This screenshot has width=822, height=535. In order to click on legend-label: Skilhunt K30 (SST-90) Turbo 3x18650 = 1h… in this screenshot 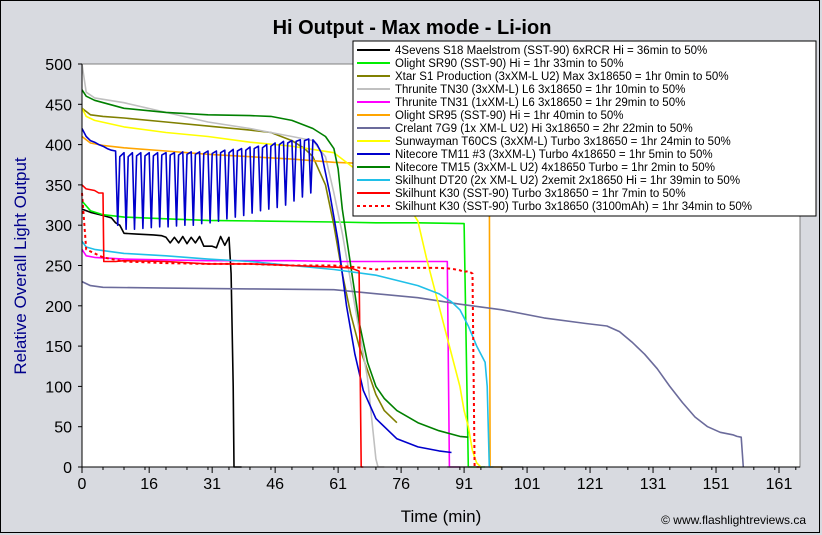, I will do `click(540, 194)`.